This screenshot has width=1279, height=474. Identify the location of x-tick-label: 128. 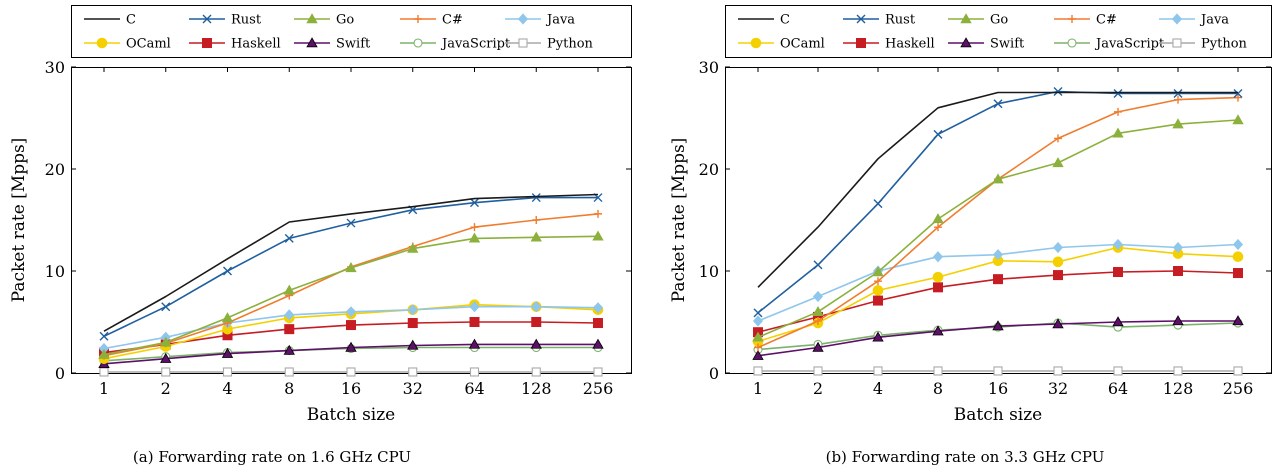
(536, 388).